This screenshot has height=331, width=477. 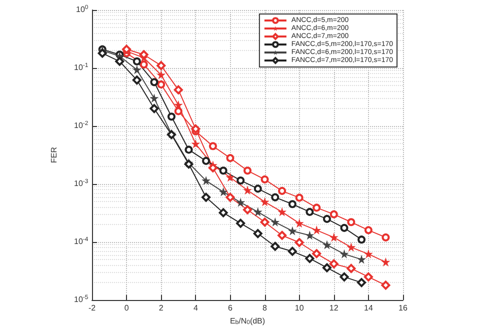 I want to click on y-tick-label: 10$^{-2}$, so click(x=81, y=126).